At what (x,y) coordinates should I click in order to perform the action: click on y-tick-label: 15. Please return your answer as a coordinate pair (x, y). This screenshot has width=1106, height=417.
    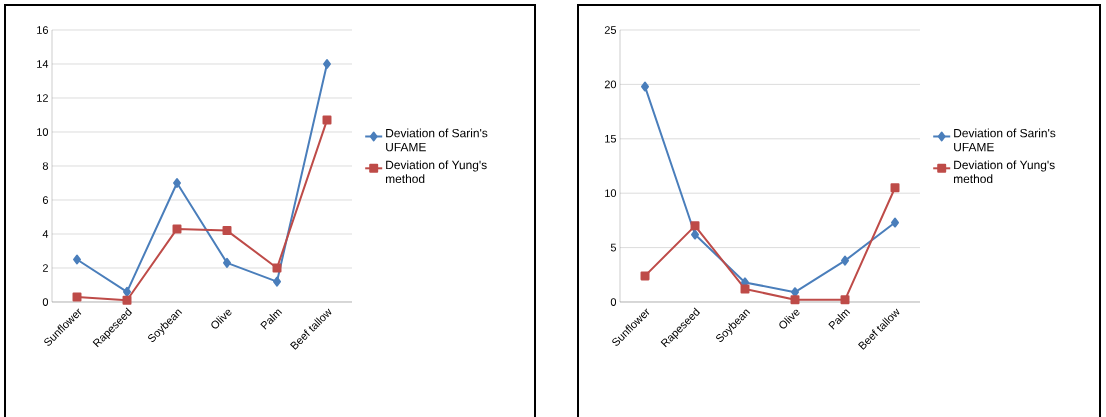
    Looking at the image, I should click on (611, 138).